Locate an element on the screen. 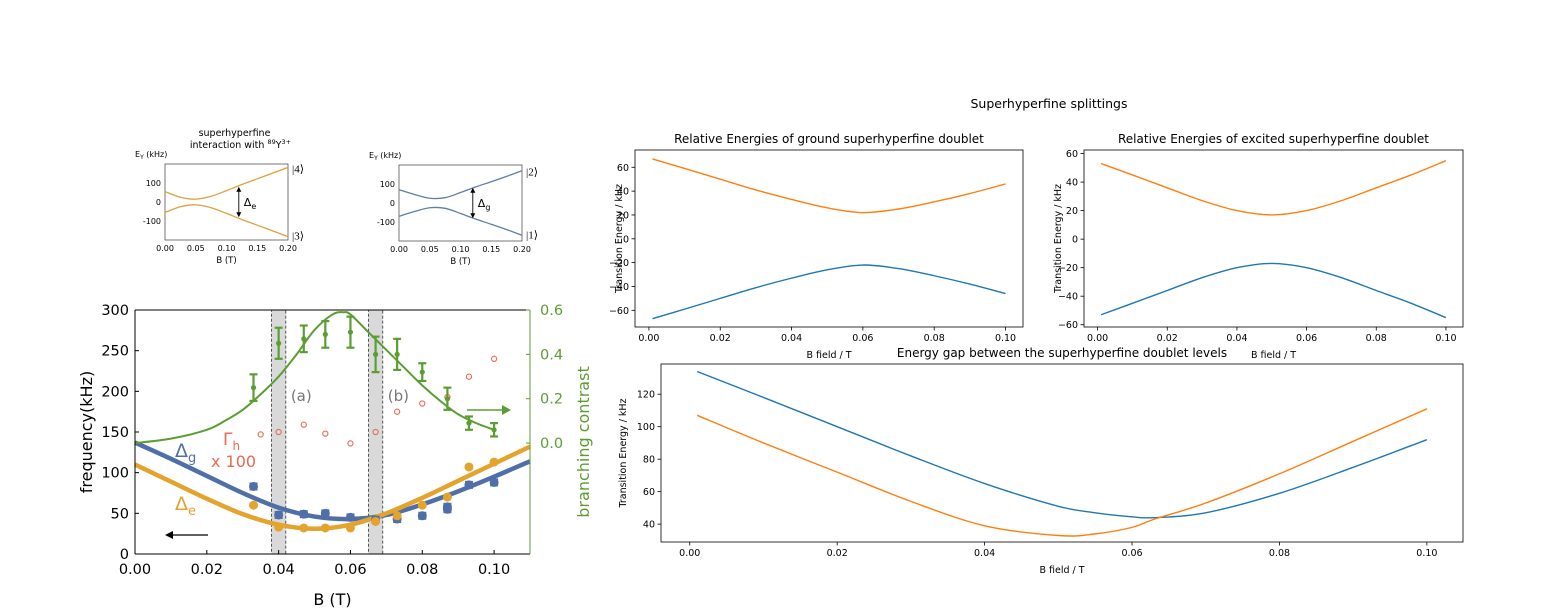  inset-excited-ylabel-sub: Y is located at coordinates (141, 157).